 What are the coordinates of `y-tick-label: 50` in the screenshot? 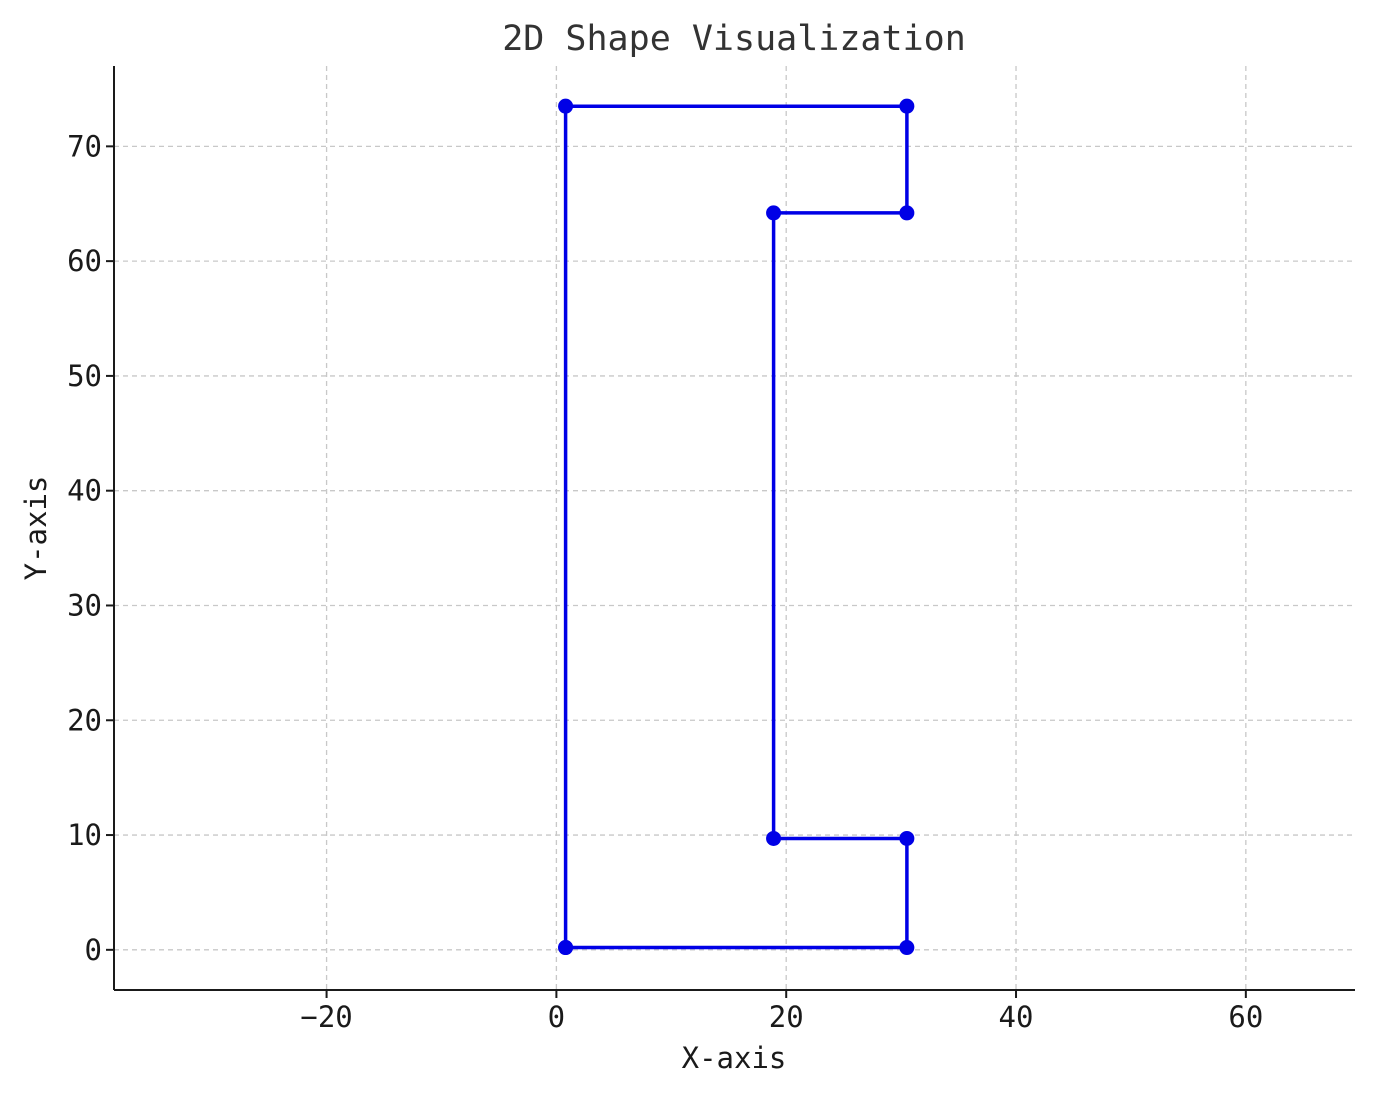 It's located at (84, 376).